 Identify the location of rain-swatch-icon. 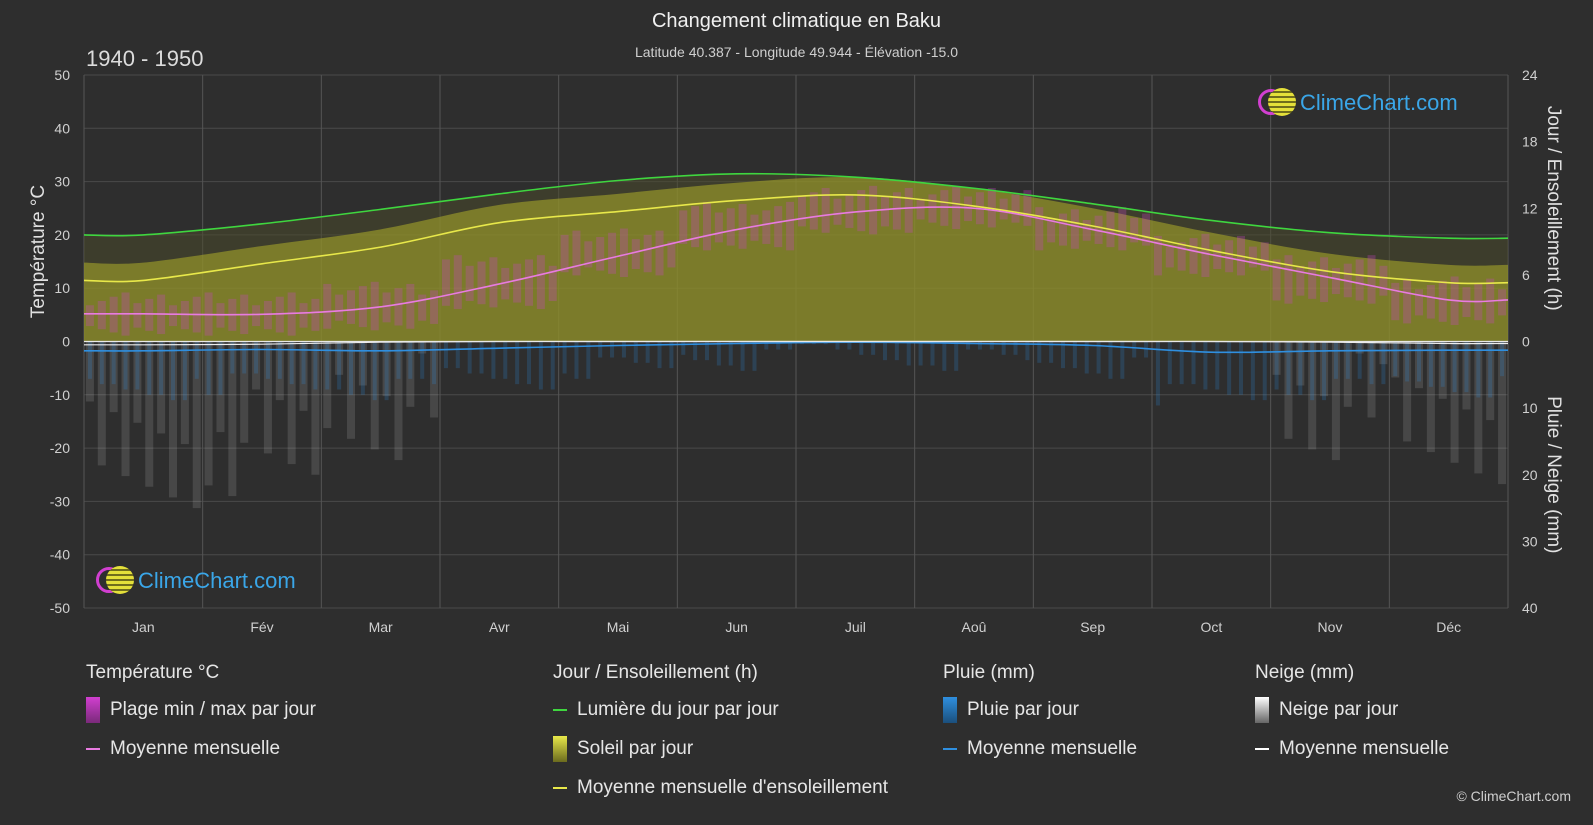
(950, 710).